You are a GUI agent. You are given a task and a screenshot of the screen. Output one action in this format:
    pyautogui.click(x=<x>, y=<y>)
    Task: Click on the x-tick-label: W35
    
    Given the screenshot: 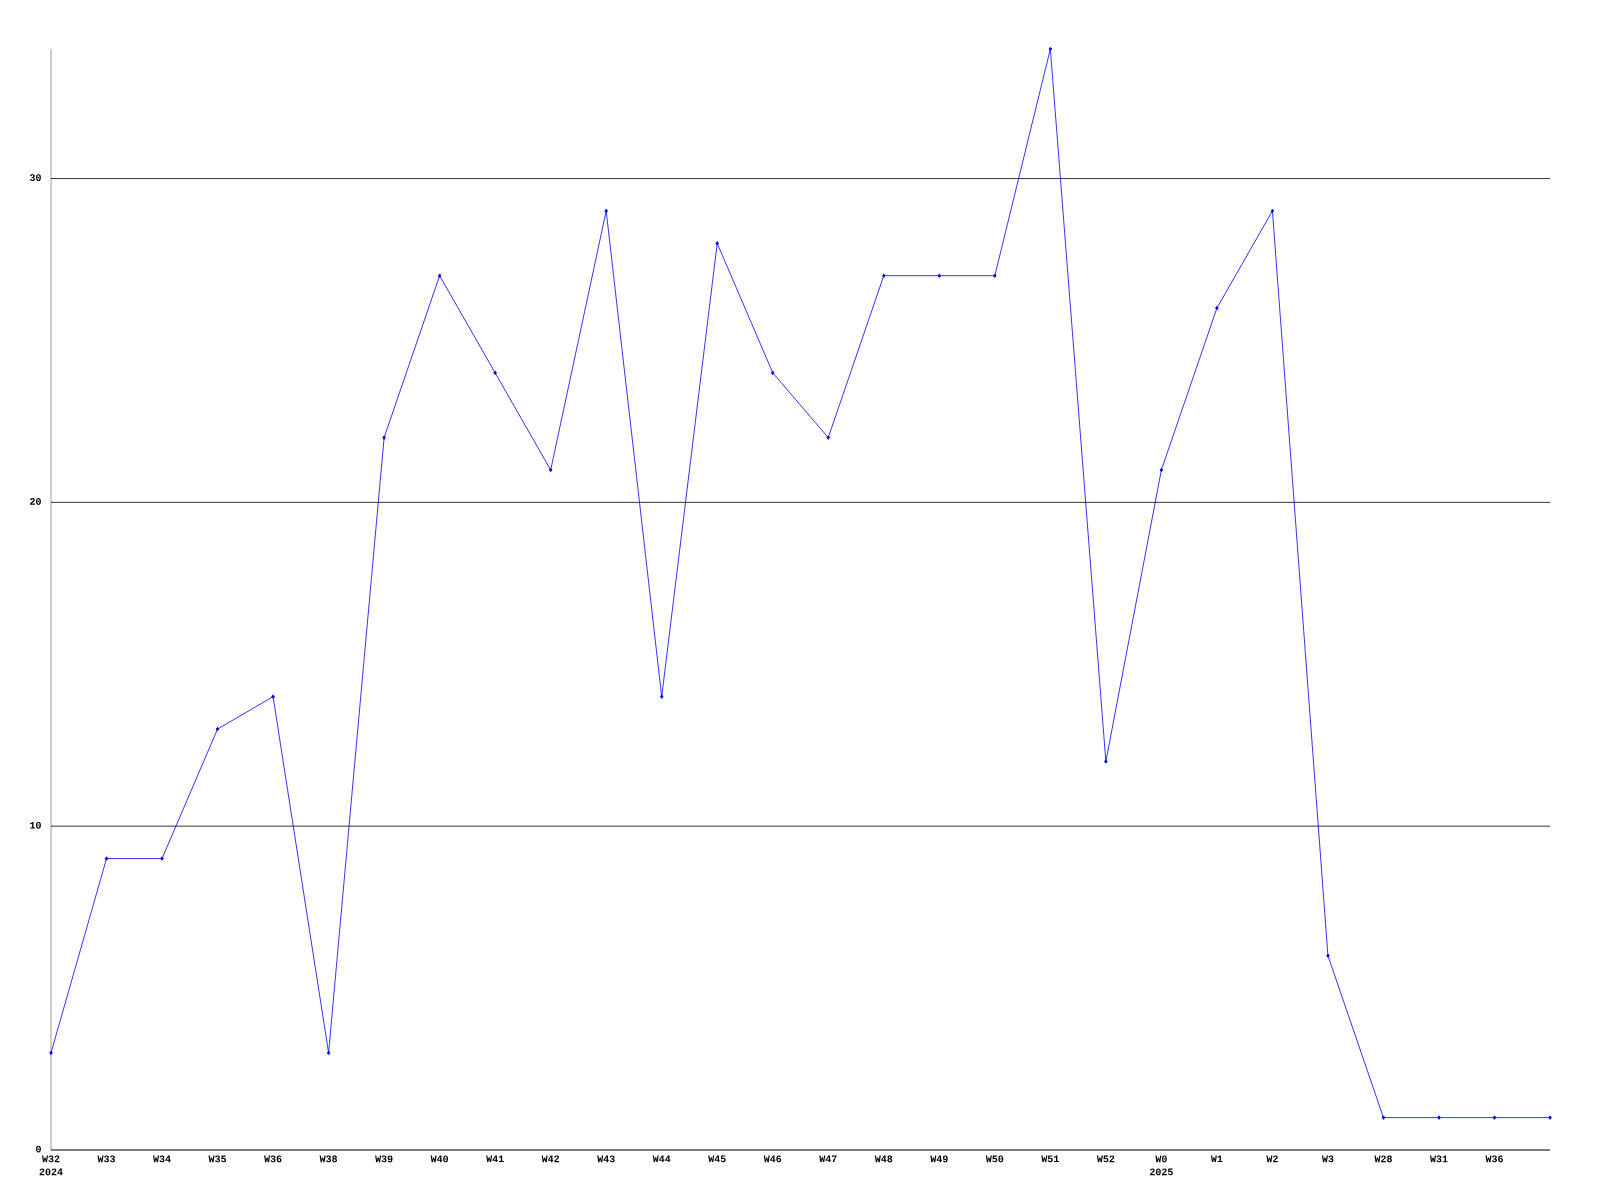 What is the action you would take?
    pyautogui.click(x=217, y=1159)
    